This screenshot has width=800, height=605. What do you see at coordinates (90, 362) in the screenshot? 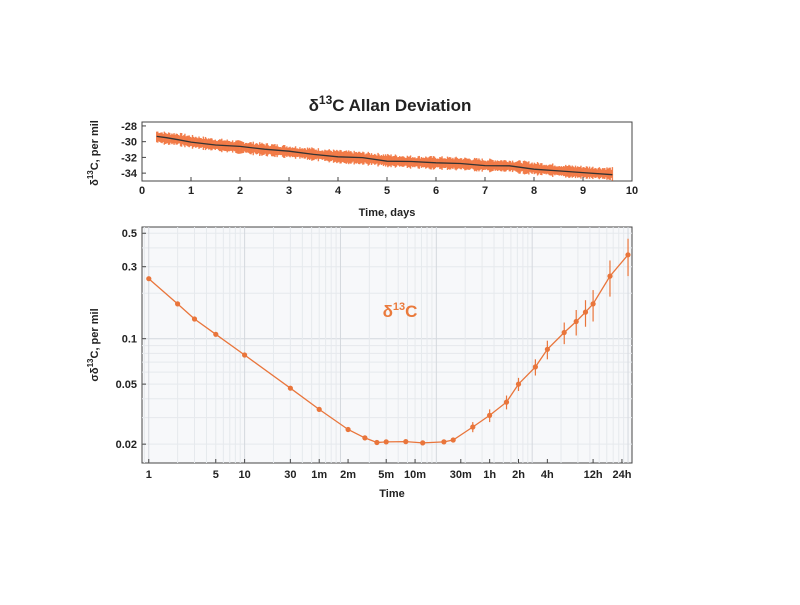
I see `bottom-ylabel-sup: 13` at bounding box center [90, 362].